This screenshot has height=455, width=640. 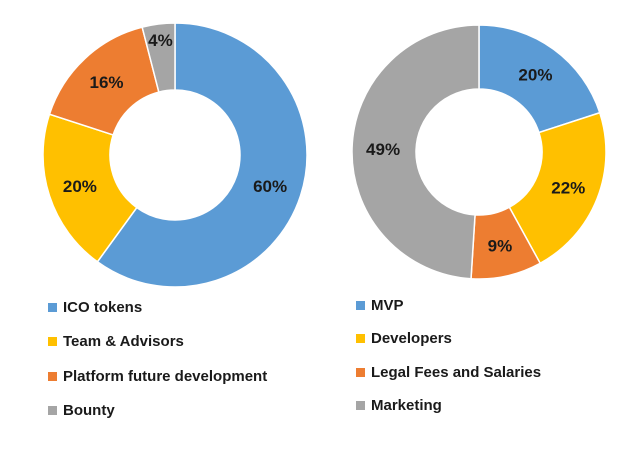 I want to click on legend-label: Developers, so click(x=411, y=338).